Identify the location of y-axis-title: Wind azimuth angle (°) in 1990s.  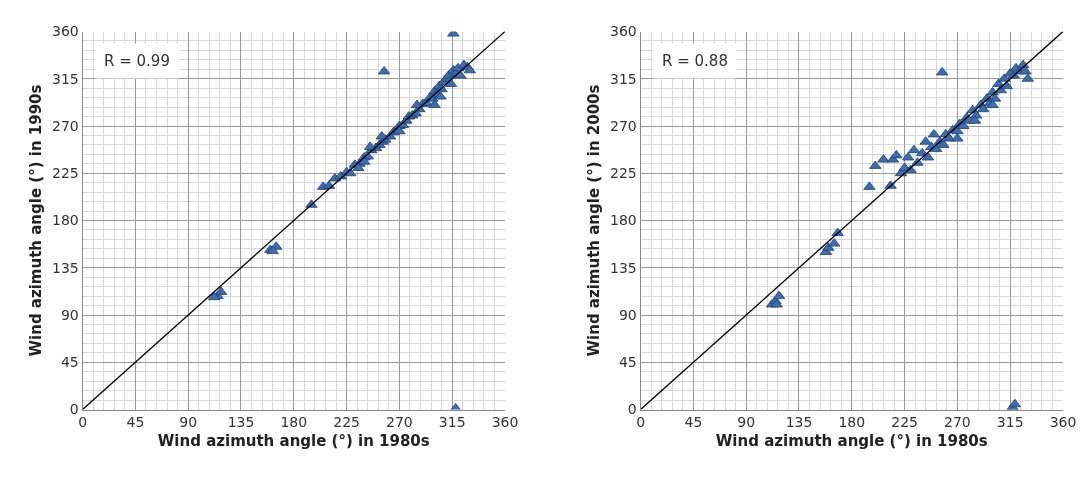
(36, 220).